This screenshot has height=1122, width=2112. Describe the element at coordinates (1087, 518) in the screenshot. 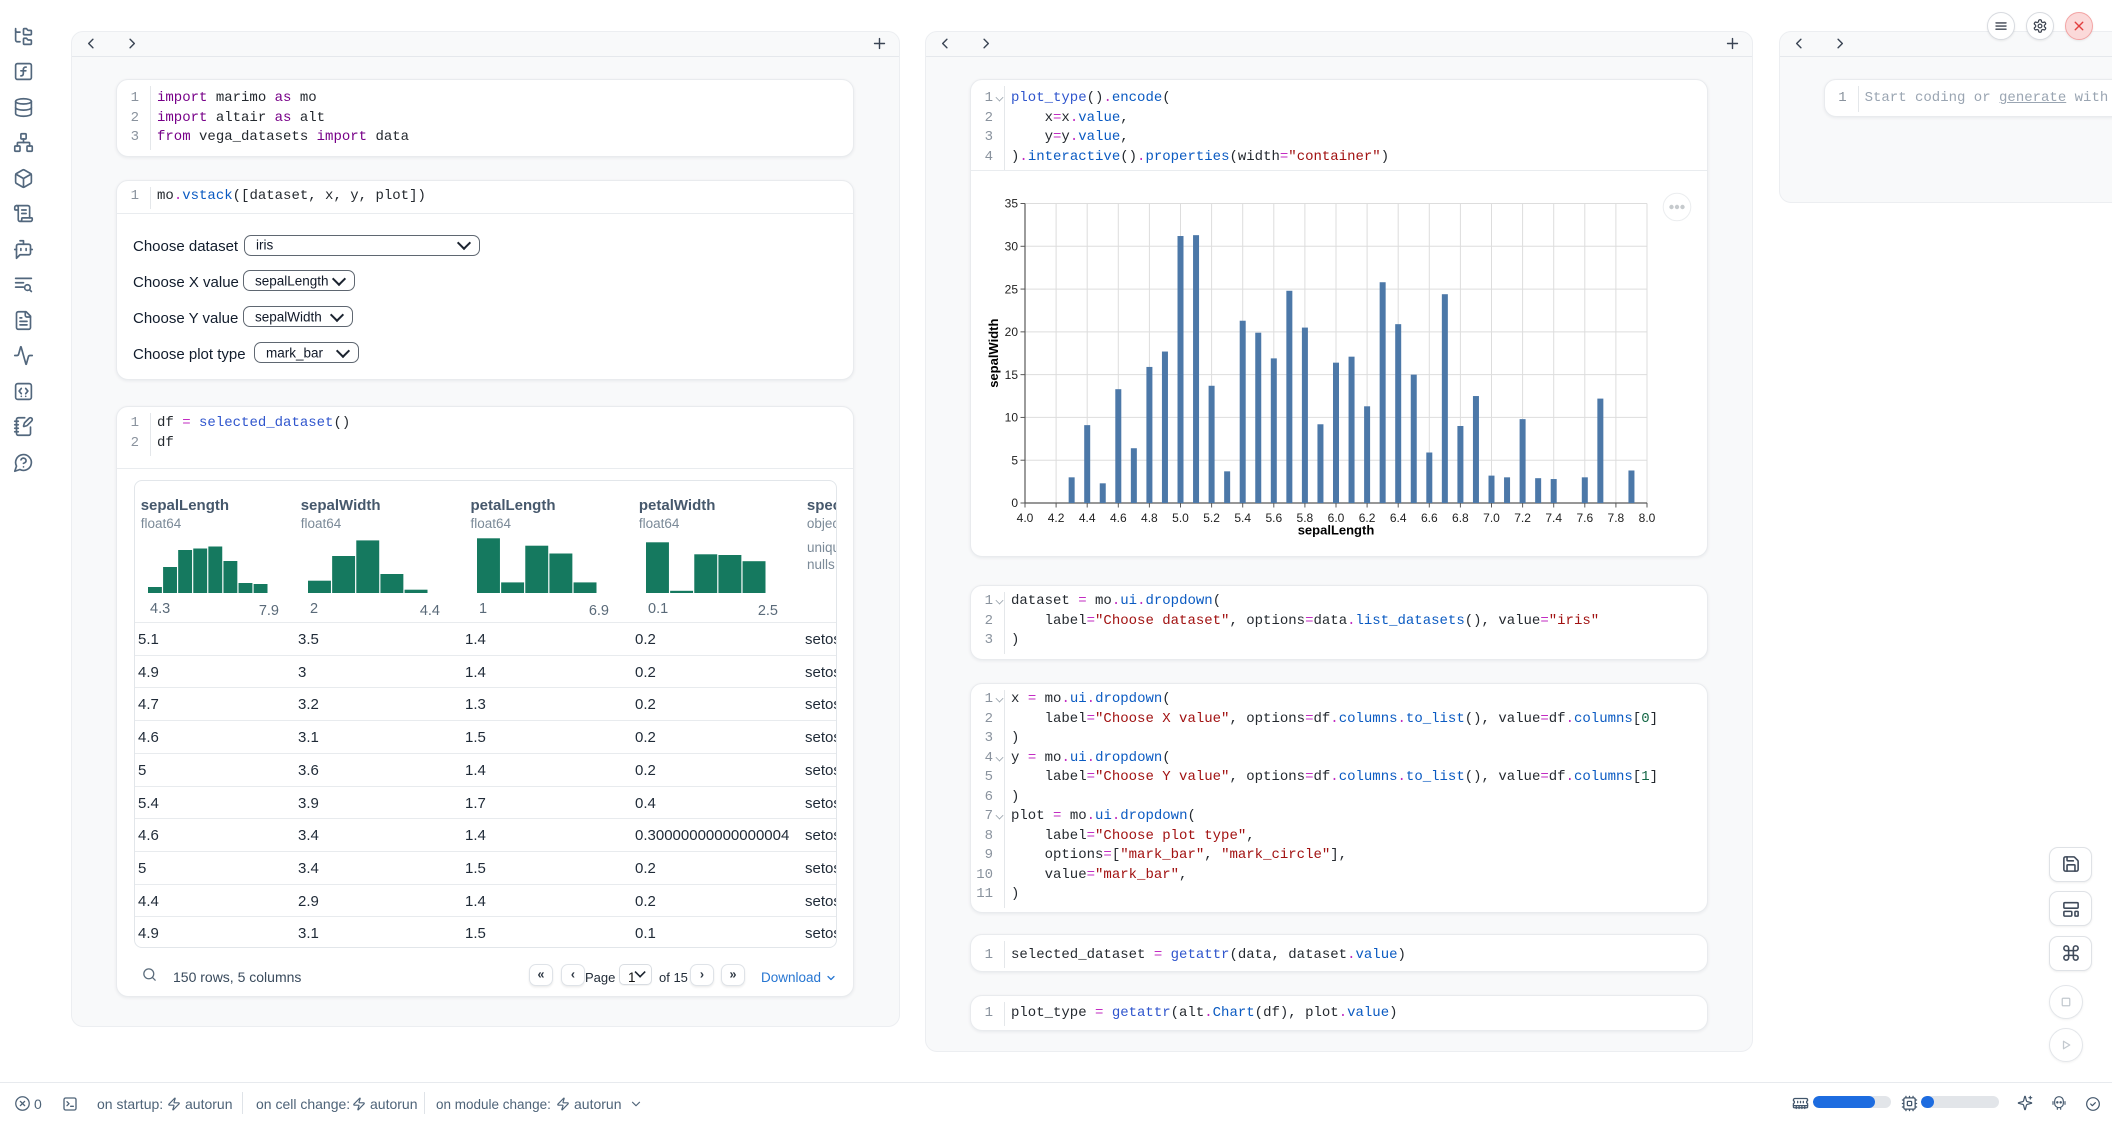

I see `svg-text: 4.4` at that location.